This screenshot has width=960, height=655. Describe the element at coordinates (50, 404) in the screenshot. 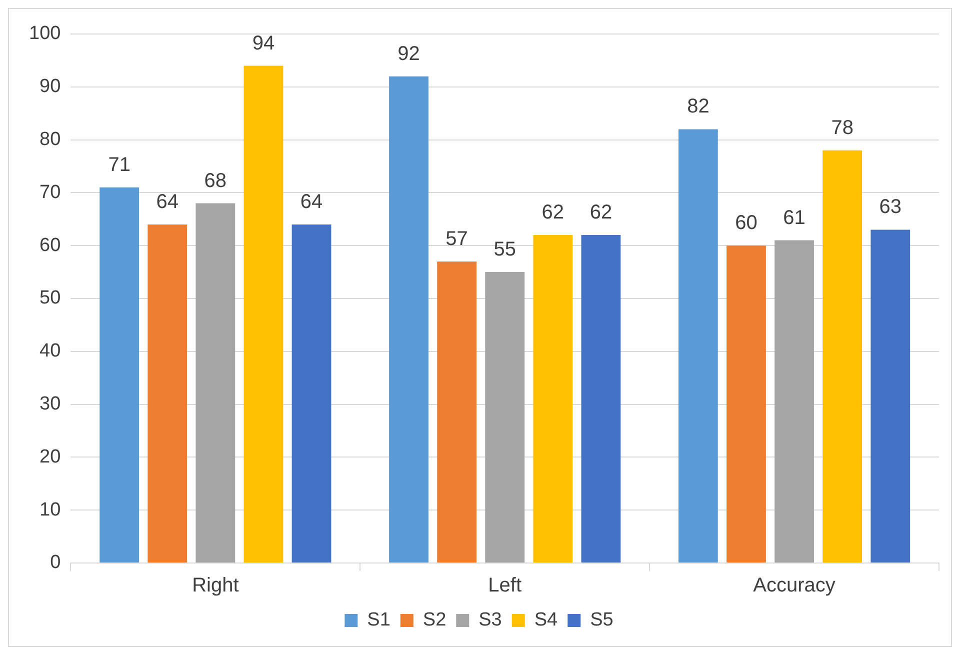

I see `y-tick-label: 30` at that location.